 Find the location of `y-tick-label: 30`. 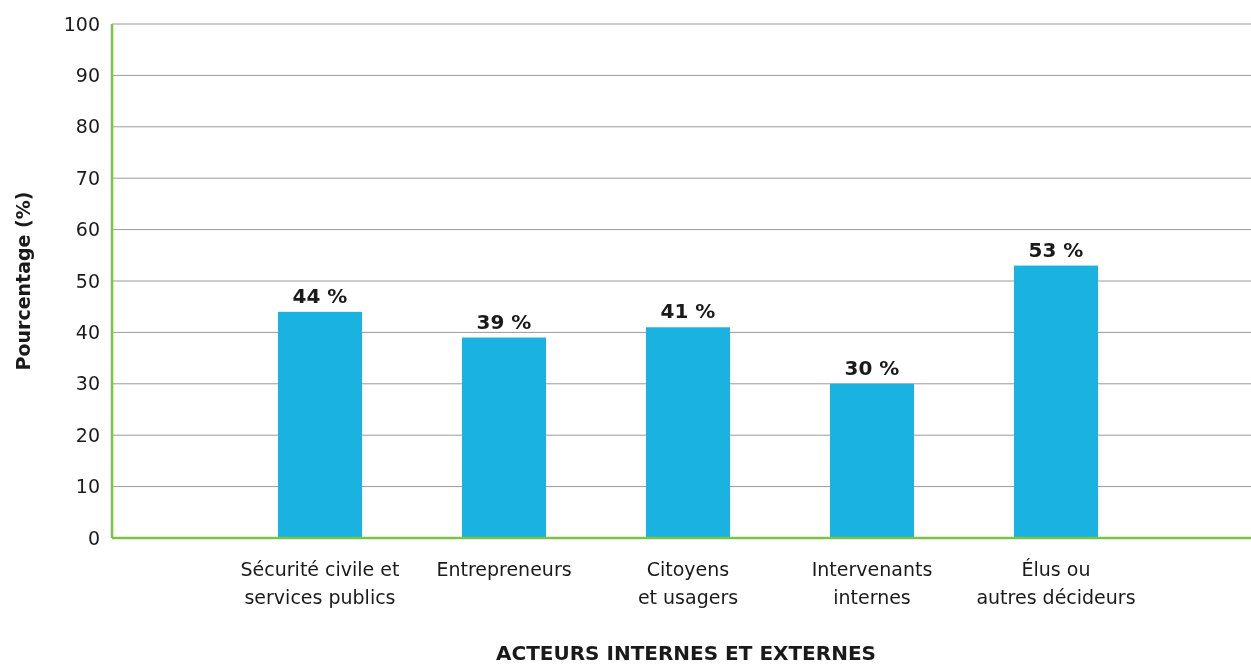

y-tick-label: 30 is located at coordinates (87, 383).